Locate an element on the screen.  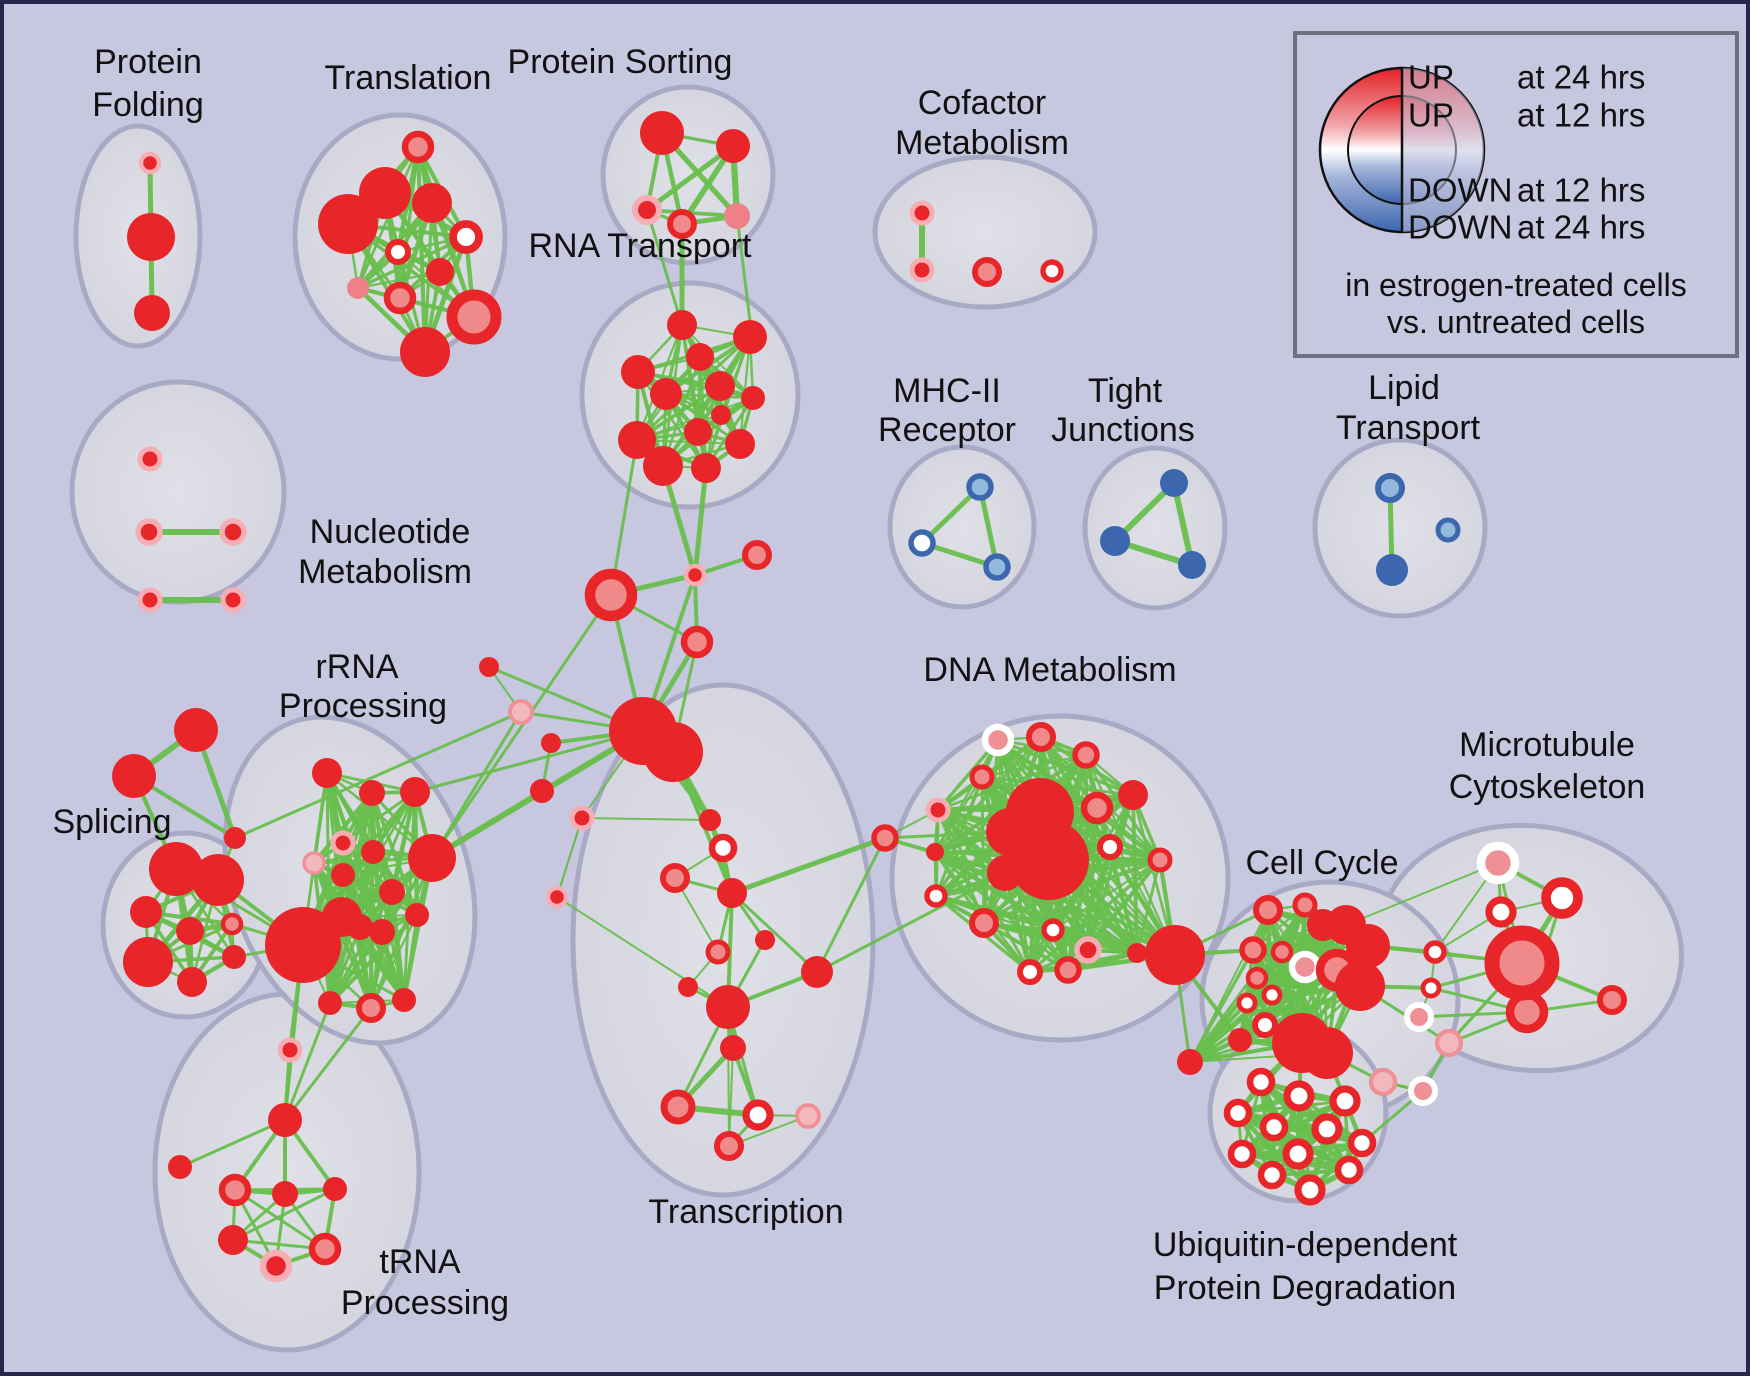
cluster-label-protein-folding: Protein is located at coordinates (148, 62).